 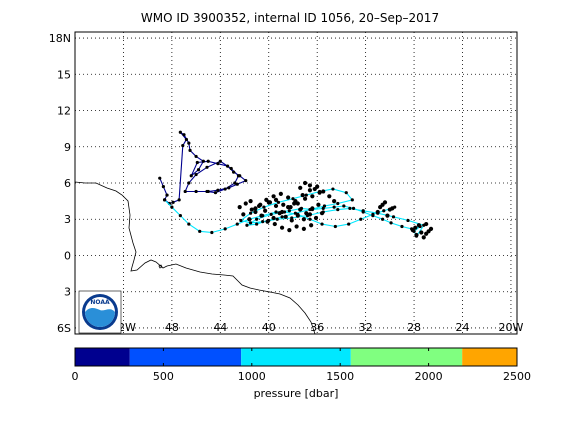 What do you see at coordinates (60, 183) in the screenshot?
I see `latitude-labels: 18N 15 12 9 6 3 0 3 6S` at bounding box center [60, 183].